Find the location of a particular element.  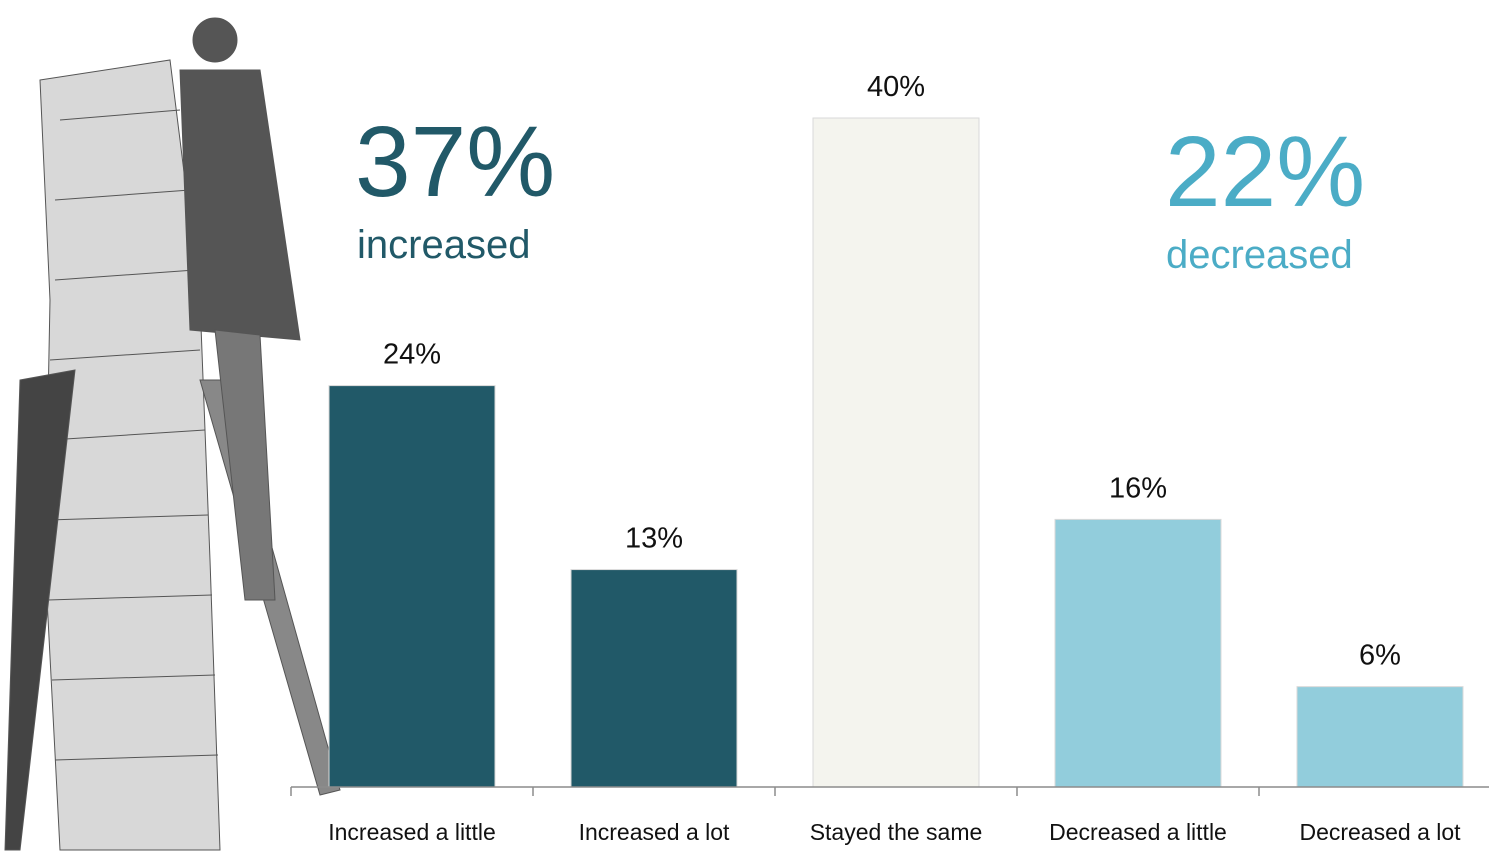

x-tick-label: Increased a lot is located at coordinates (654, 832).